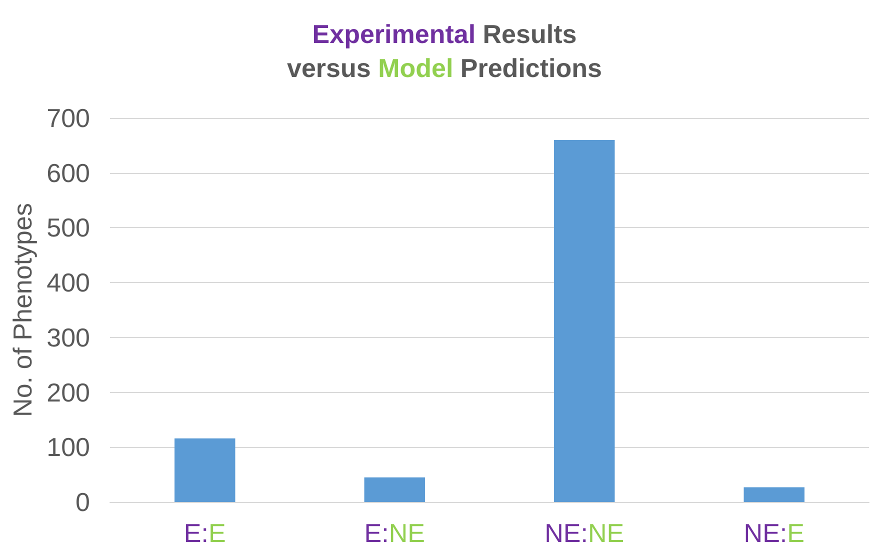 The width and height of the screenshot is (889, 550). What do you see at coordinates (68, 283) in the screenshot?
I see `y-tick-label: 400` at bounding box center [68, 283].